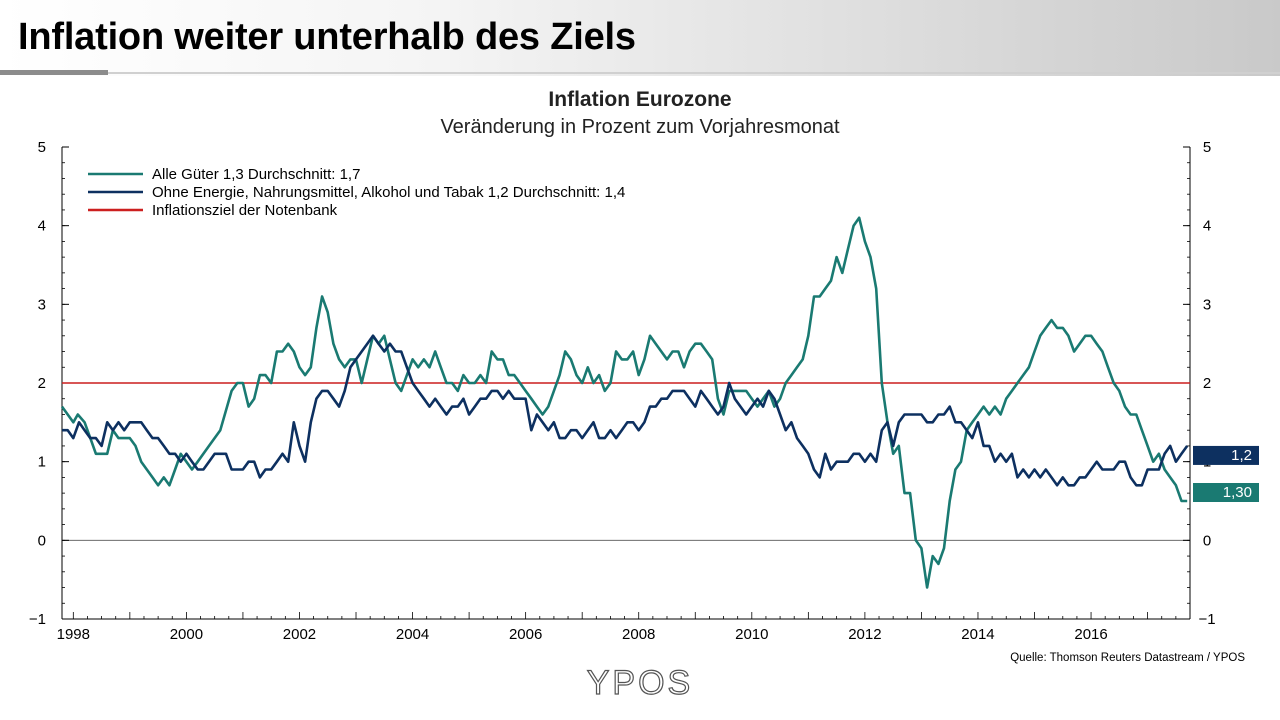  Describe the element at coordinates (1207, 304) in the screenshot. I see `y-tick-label-right: 3` at that location.